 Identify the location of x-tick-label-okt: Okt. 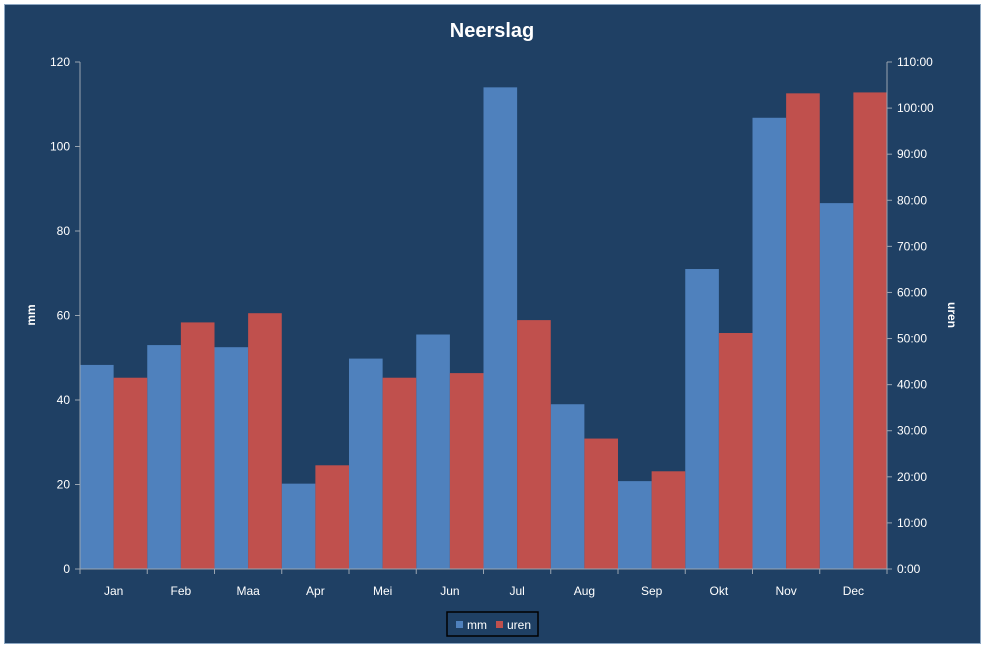
(719, 591).